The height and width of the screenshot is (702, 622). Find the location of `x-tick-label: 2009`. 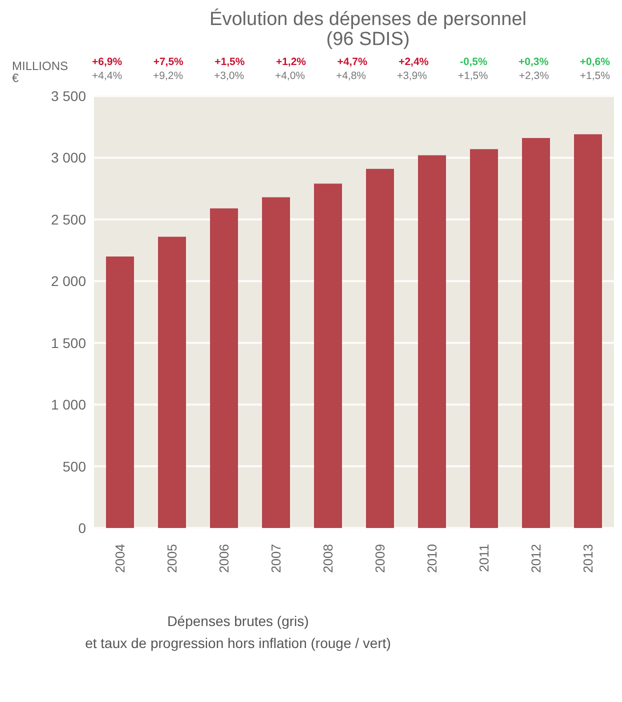

x-tick-label: 2009 is located at coordinates (380, 558).